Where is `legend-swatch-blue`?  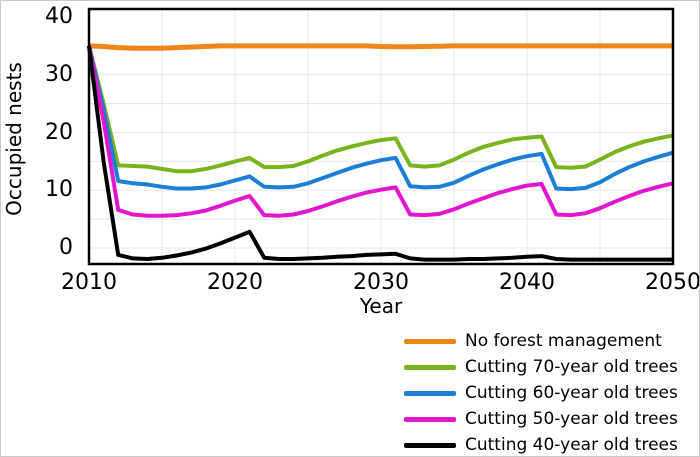 legend-swatch-blue is located at coordinates (430, 393).